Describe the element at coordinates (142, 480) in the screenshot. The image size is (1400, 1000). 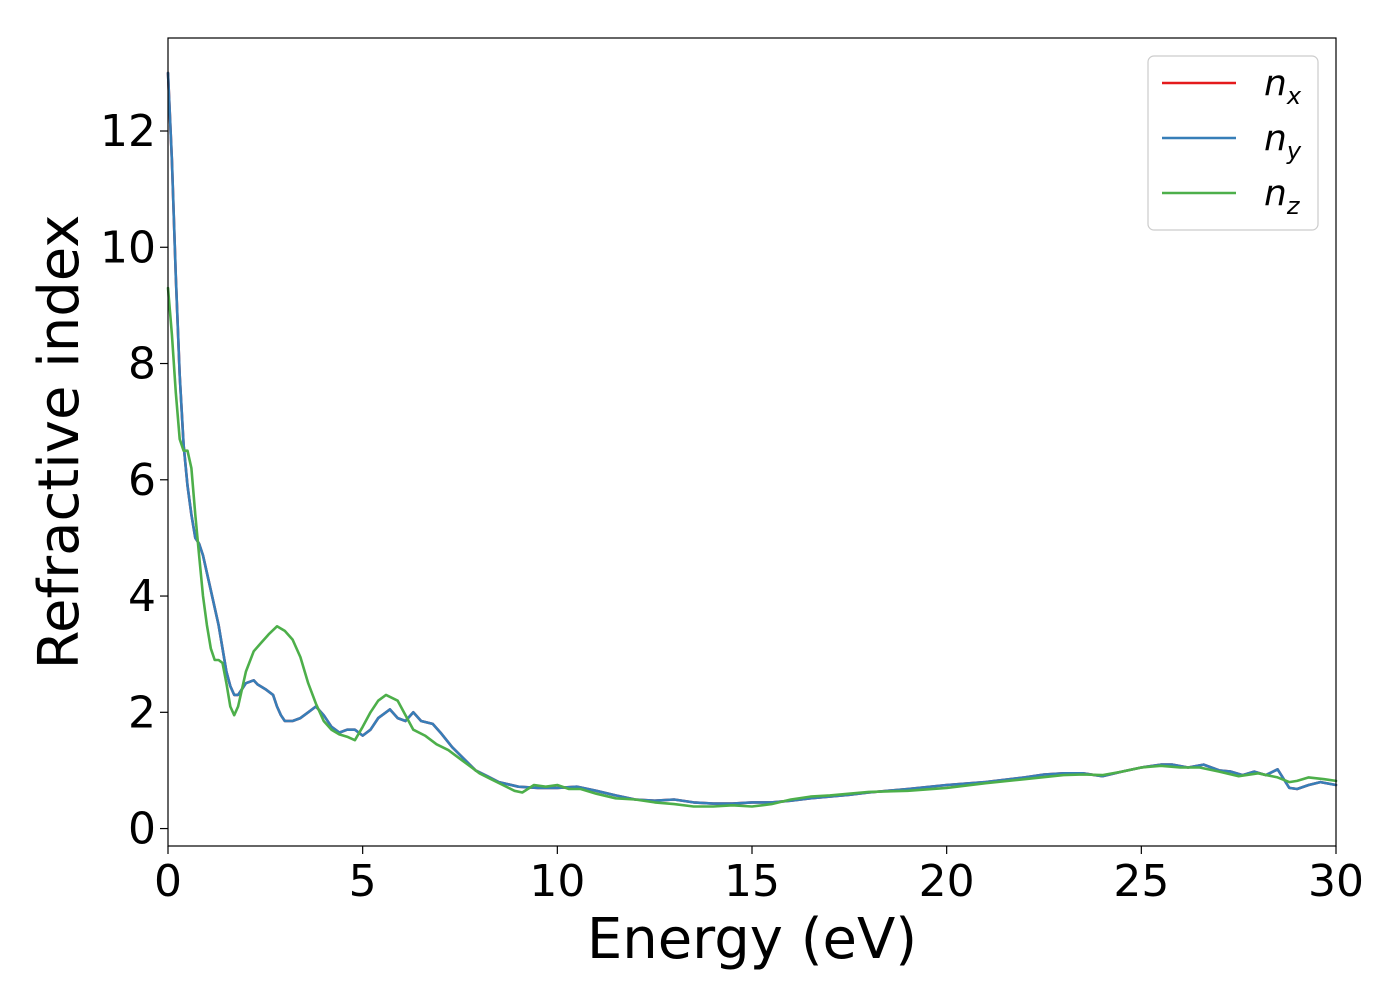
I see `y-tick-label: 6` at that location.